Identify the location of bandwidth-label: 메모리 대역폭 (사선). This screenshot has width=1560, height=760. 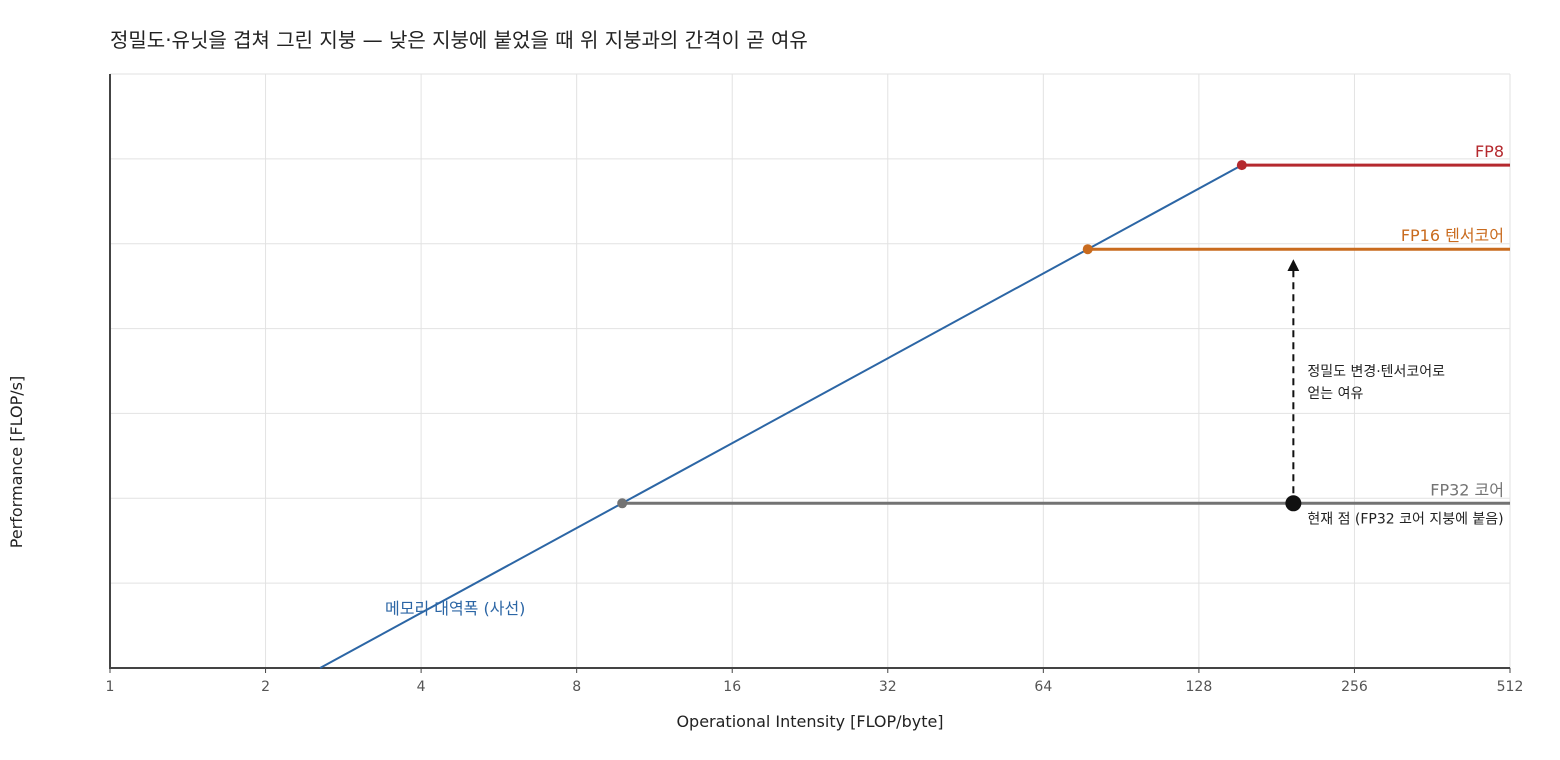
(455, 608).